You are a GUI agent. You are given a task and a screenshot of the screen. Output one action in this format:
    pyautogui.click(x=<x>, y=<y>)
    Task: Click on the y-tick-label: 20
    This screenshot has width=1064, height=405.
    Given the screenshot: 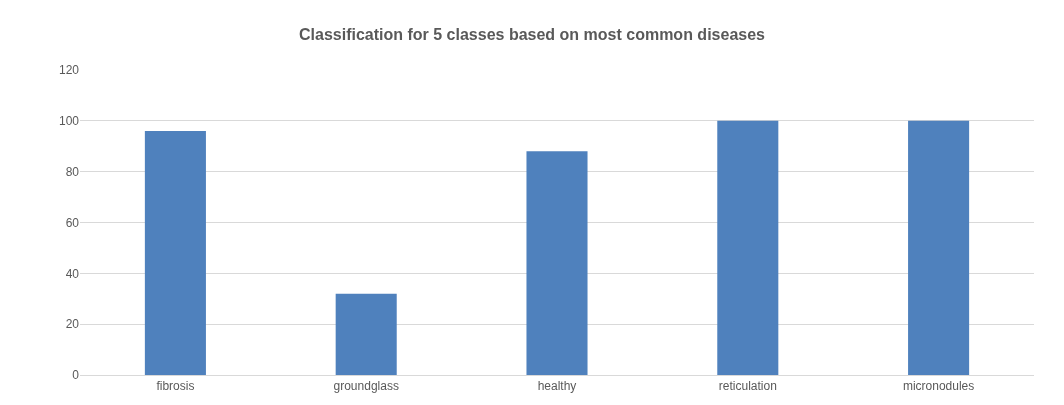 What is the action you would take?
    pyautogui.click(x=72, y=324)
    